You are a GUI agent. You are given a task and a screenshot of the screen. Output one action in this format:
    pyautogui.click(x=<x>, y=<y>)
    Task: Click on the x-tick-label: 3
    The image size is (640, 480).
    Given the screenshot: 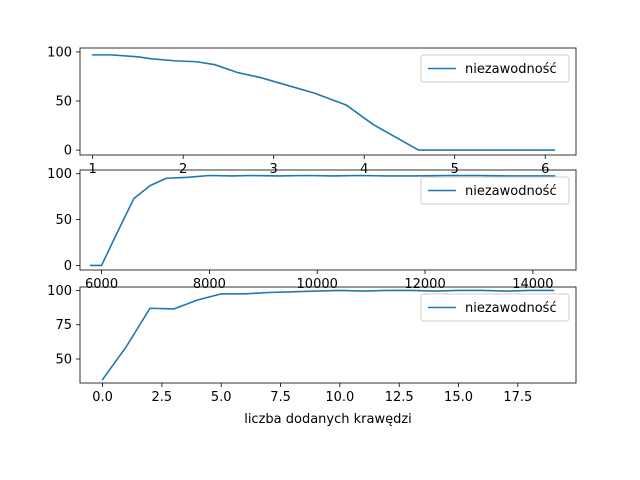 What is the action you would take?
    pyautogui.click(x=274, y=169)
    